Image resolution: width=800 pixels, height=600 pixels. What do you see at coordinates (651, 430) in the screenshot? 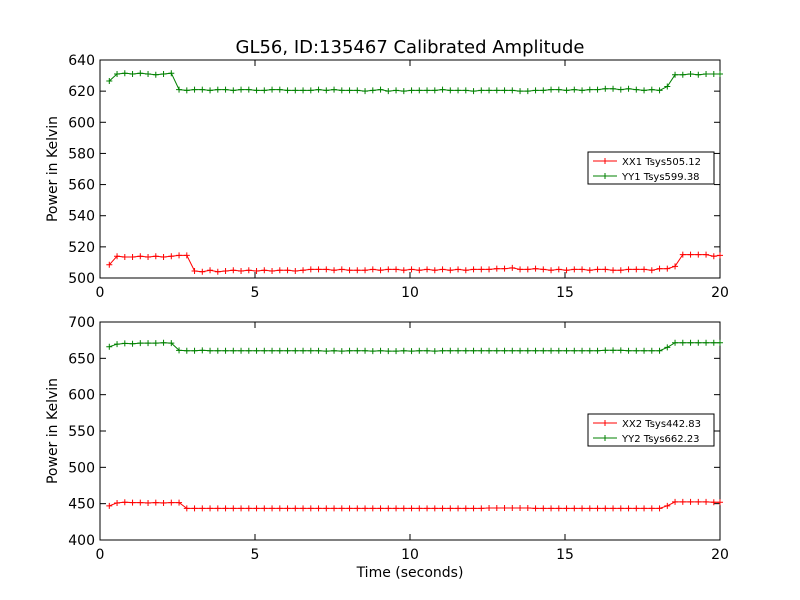
I see `legend: XX2 Tsys442.83 YY2 Tsys662.23` at bounding box center [651, 430].